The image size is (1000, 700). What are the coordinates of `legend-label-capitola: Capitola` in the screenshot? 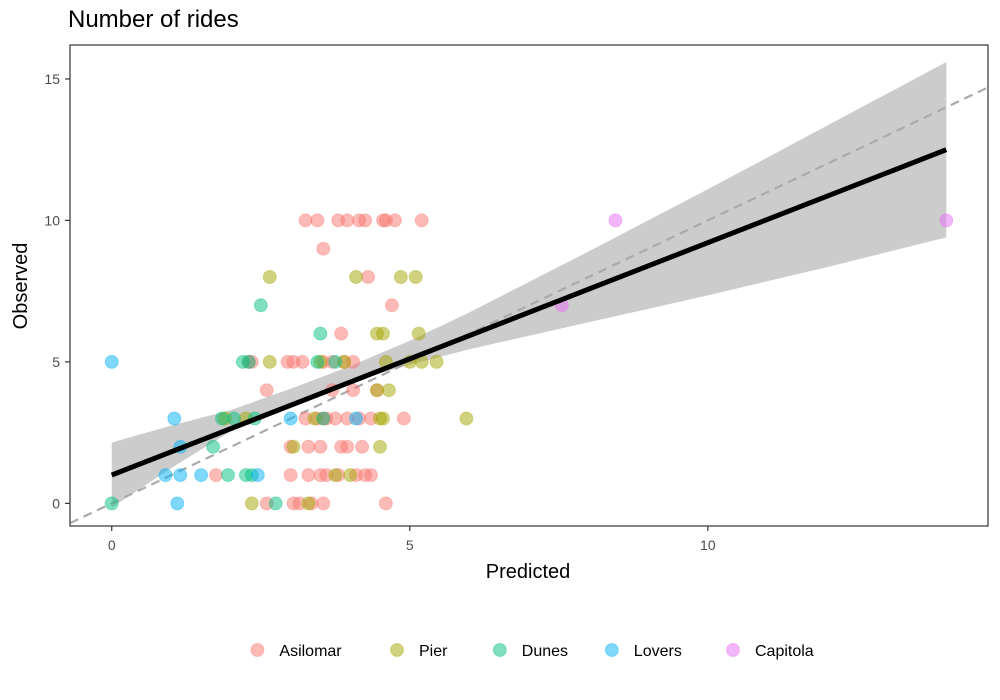 It's located at (784, 651).